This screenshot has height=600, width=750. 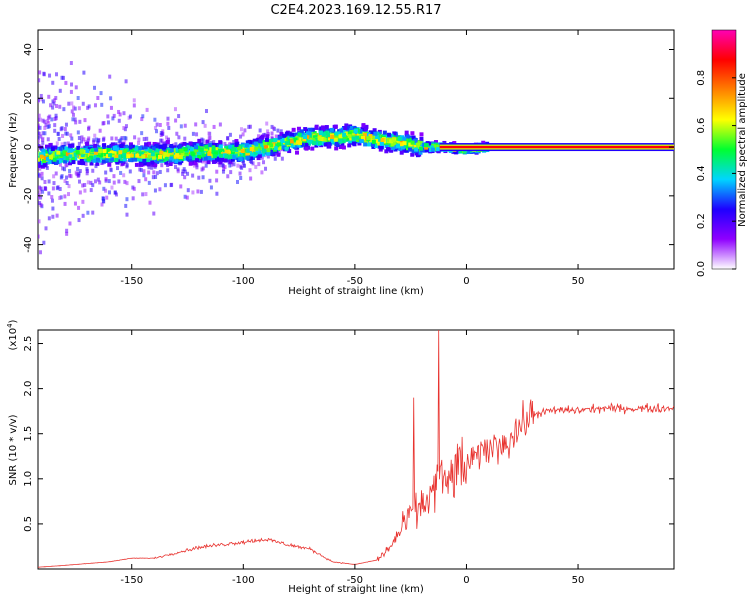 I want to click on bottom-x-axis-label: Height of straight line (km), so click(x=356, y=589).